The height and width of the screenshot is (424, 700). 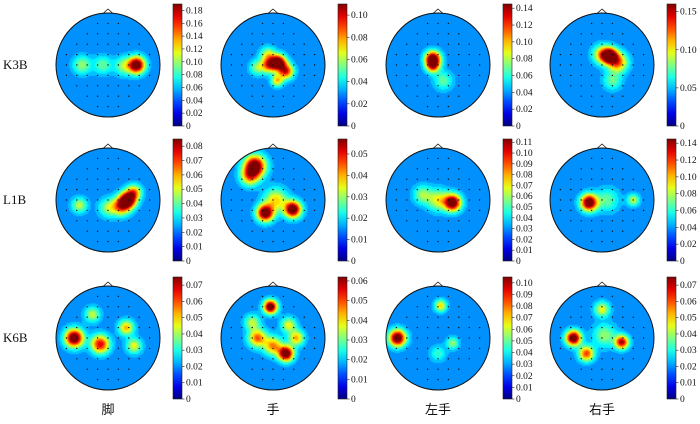 I want to click on topo-panel-L1B-0: 0 0.01 0.02 0.03 0.04 0.05 0.06 0.07 0.08, so click(x=129, y=202).